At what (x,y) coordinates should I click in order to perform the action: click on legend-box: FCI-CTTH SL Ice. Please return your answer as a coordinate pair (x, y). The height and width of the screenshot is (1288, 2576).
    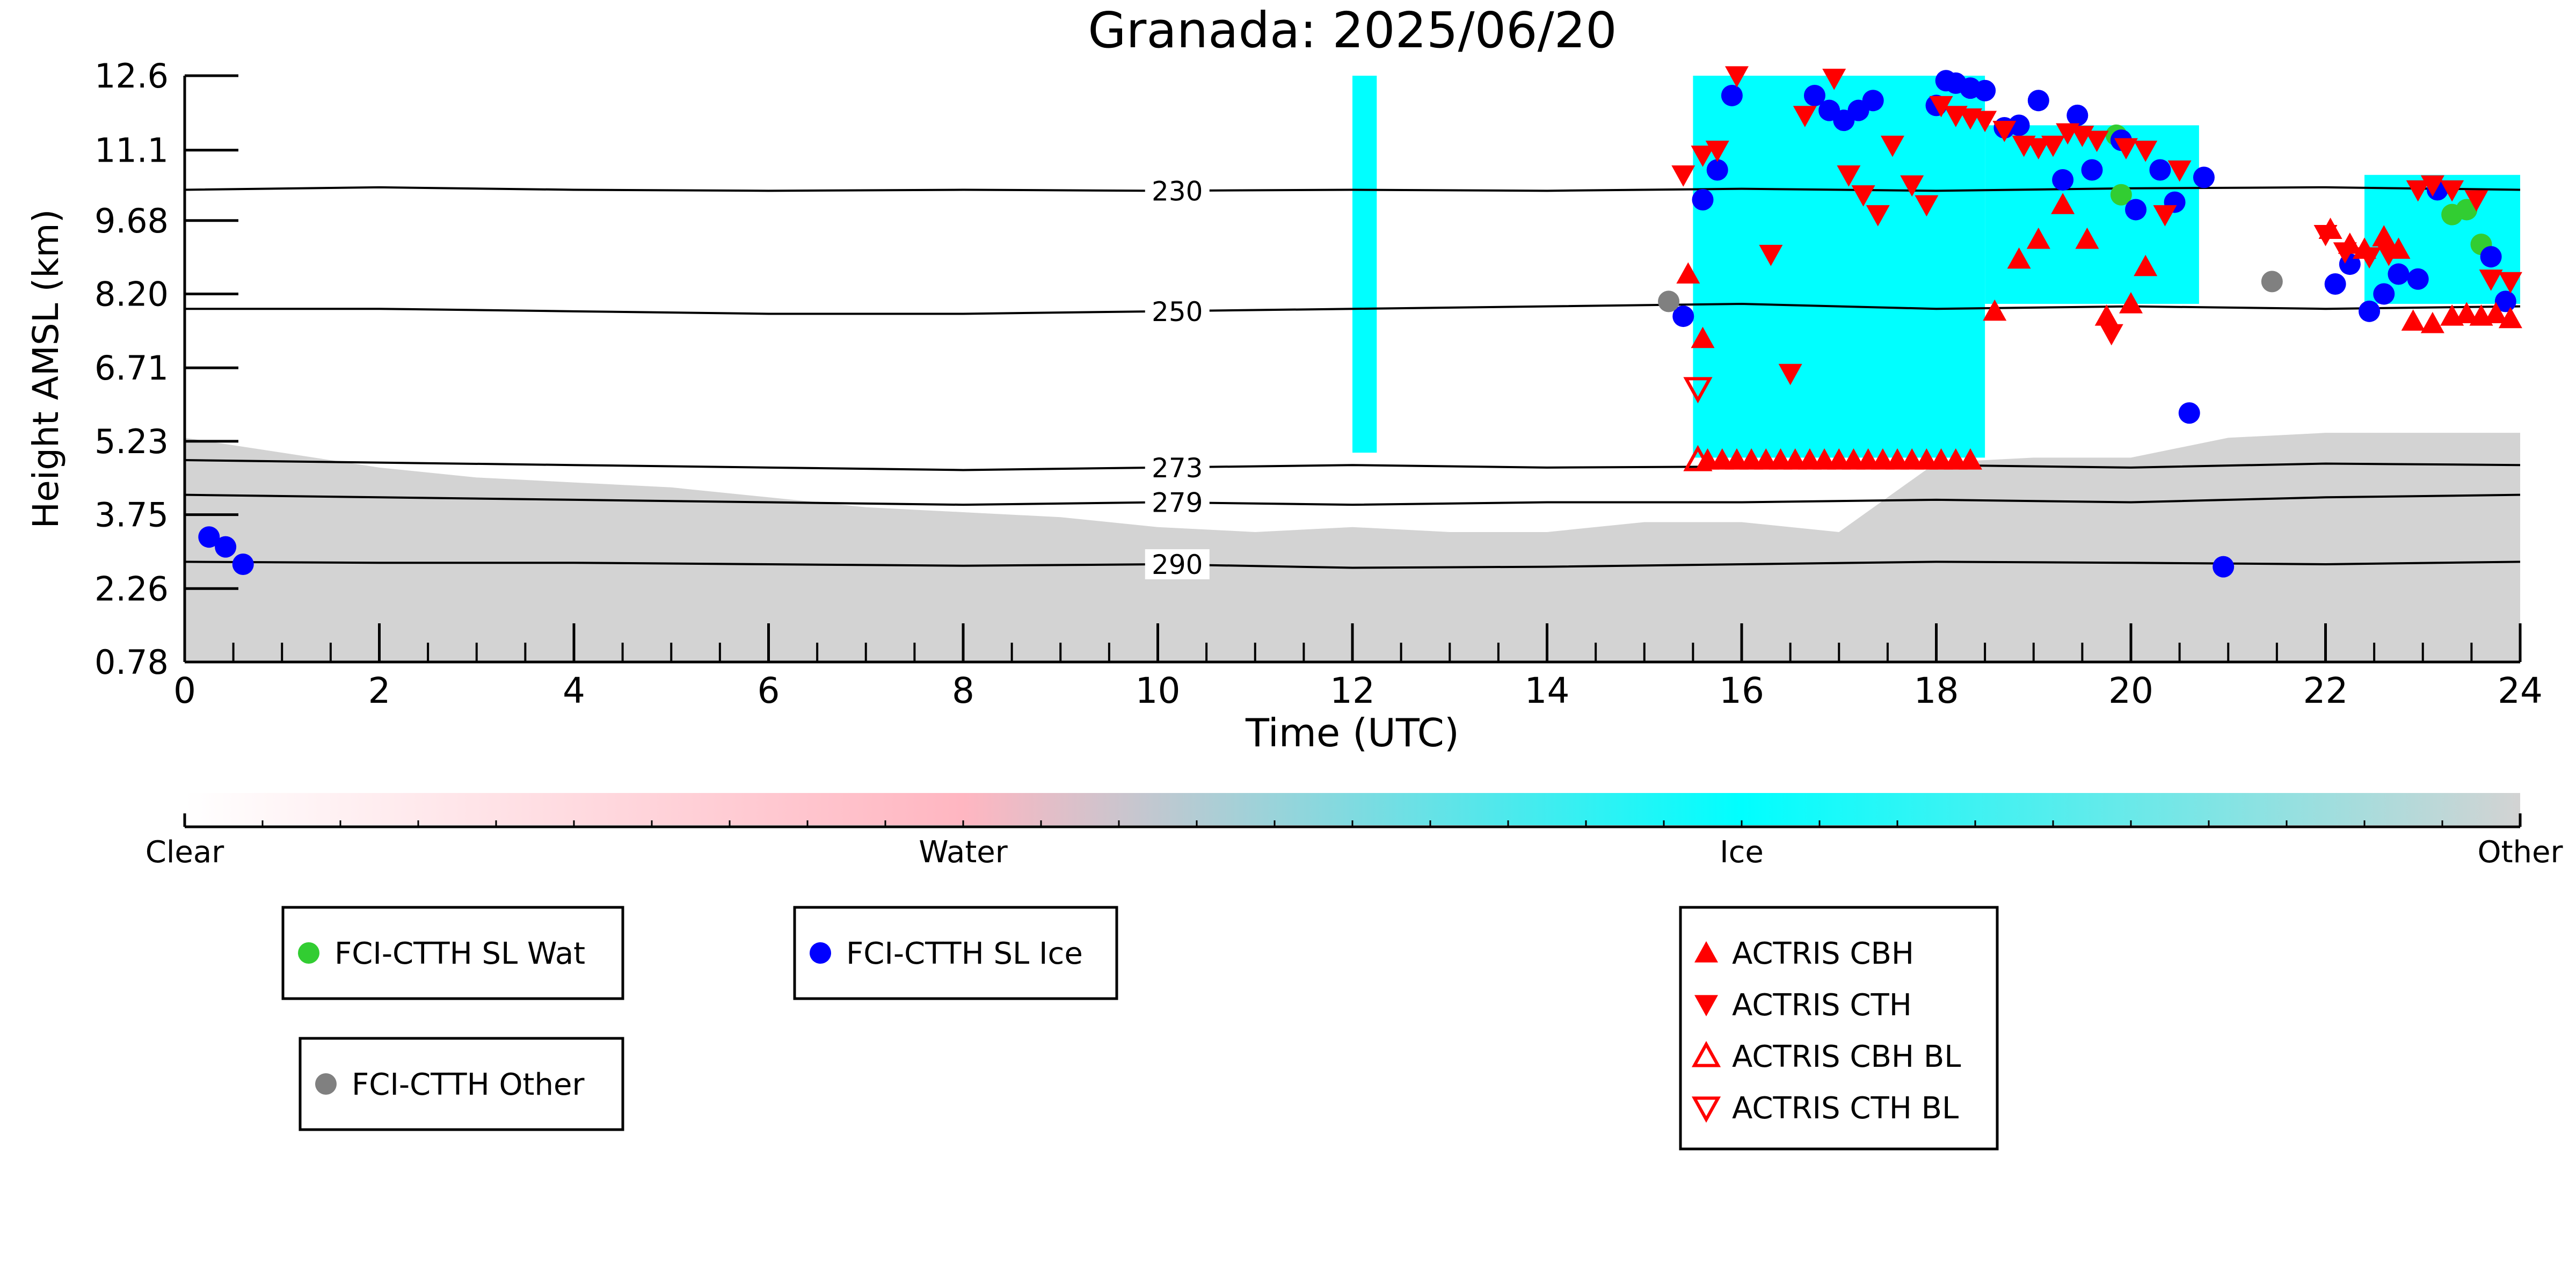
    Looking at the image, I should click on (955, 953).